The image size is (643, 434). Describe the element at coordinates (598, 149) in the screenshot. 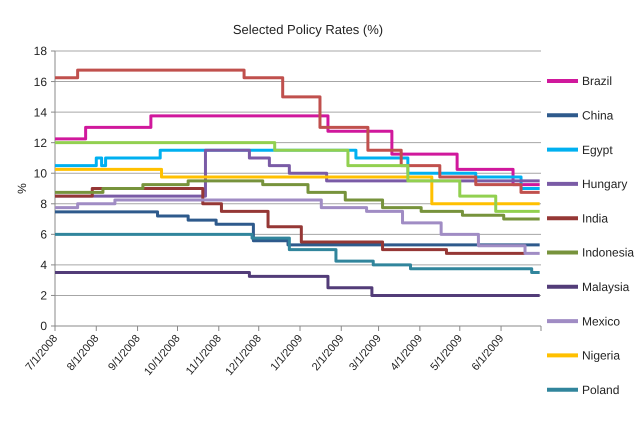

I see `legend-label: Egypt` at that location.